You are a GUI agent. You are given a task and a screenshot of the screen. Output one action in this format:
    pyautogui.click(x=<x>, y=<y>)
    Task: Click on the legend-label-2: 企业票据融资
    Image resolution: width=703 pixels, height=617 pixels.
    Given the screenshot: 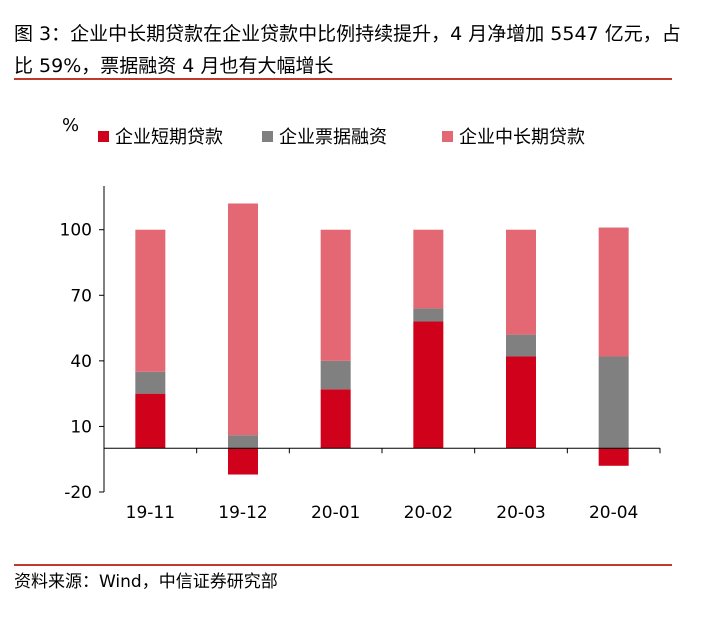 What is the action you would take?
    pyautogui.click(x=333, y=137)
    